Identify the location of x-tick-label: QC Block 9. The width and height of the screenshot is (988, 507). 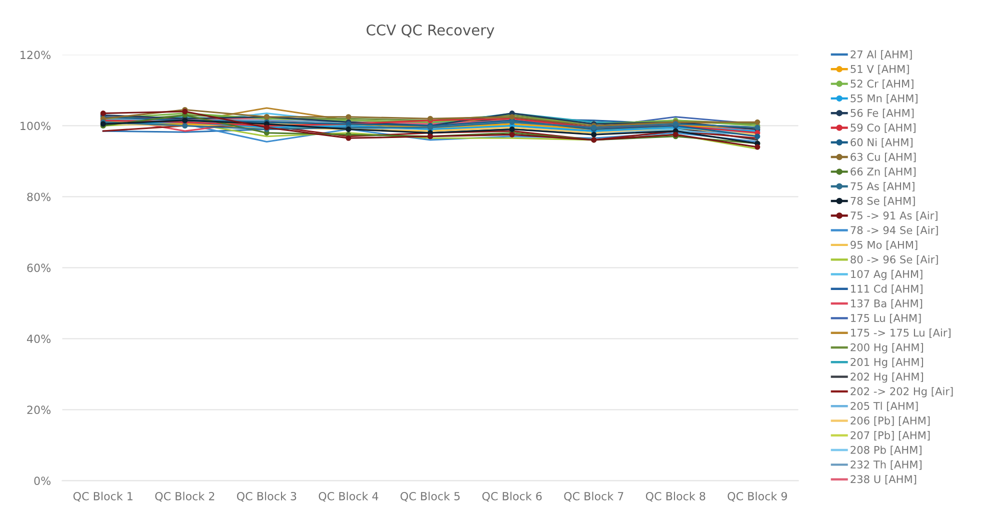
(757, 497).